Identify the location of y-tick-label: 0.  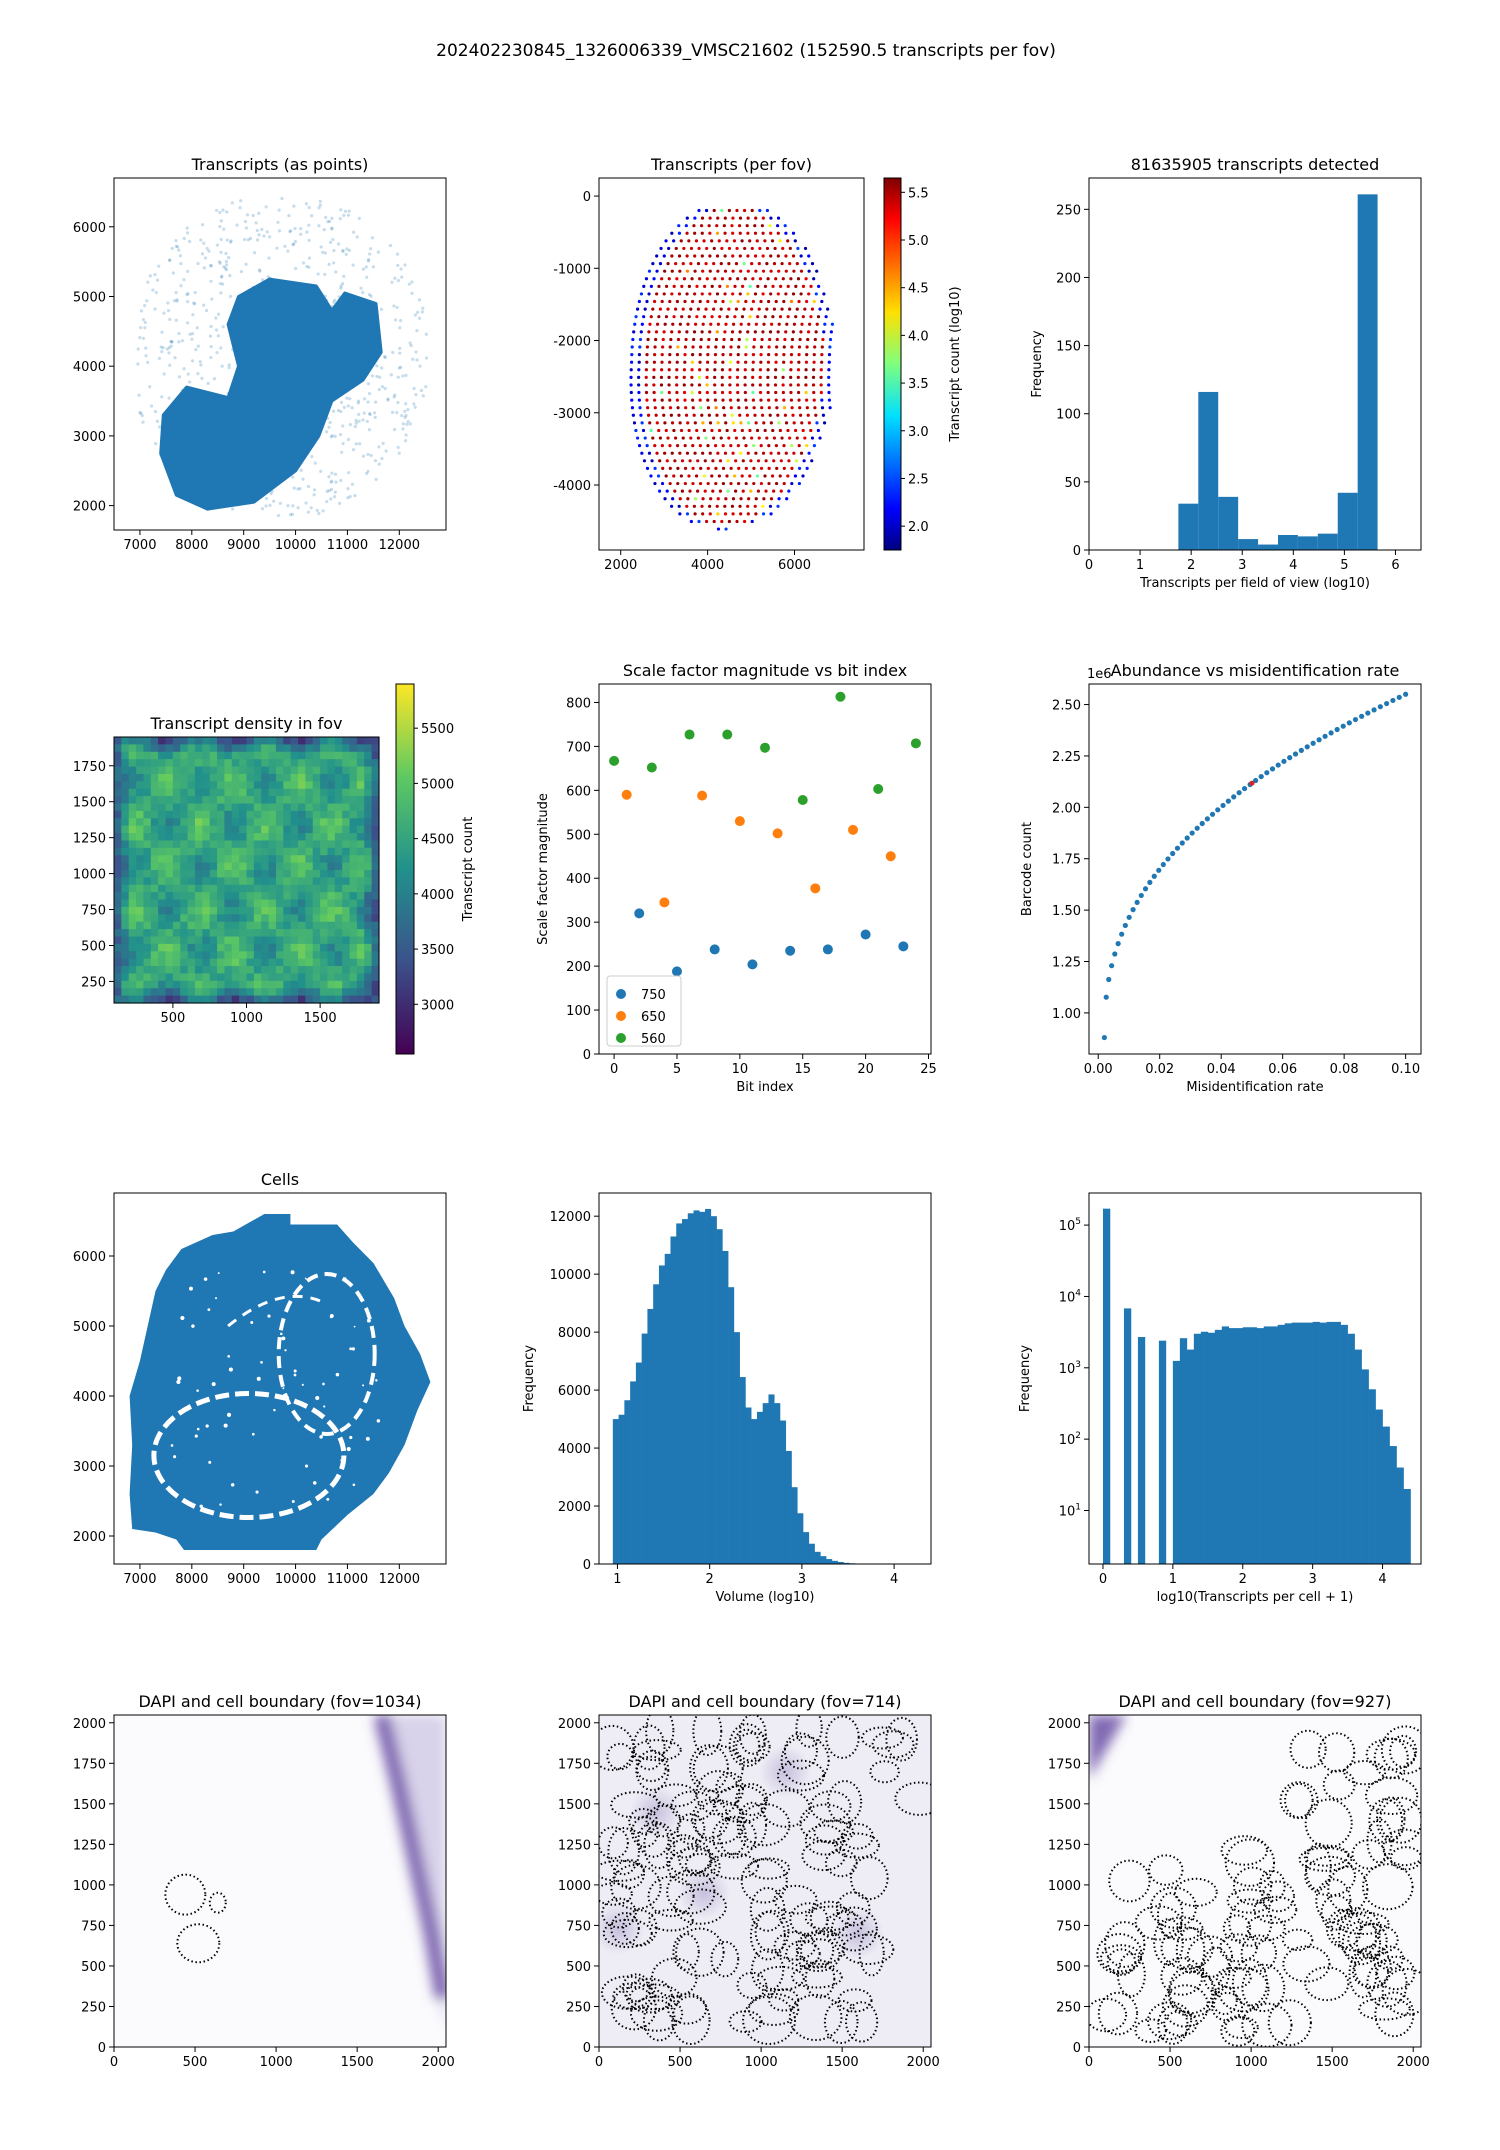
(587, 197).